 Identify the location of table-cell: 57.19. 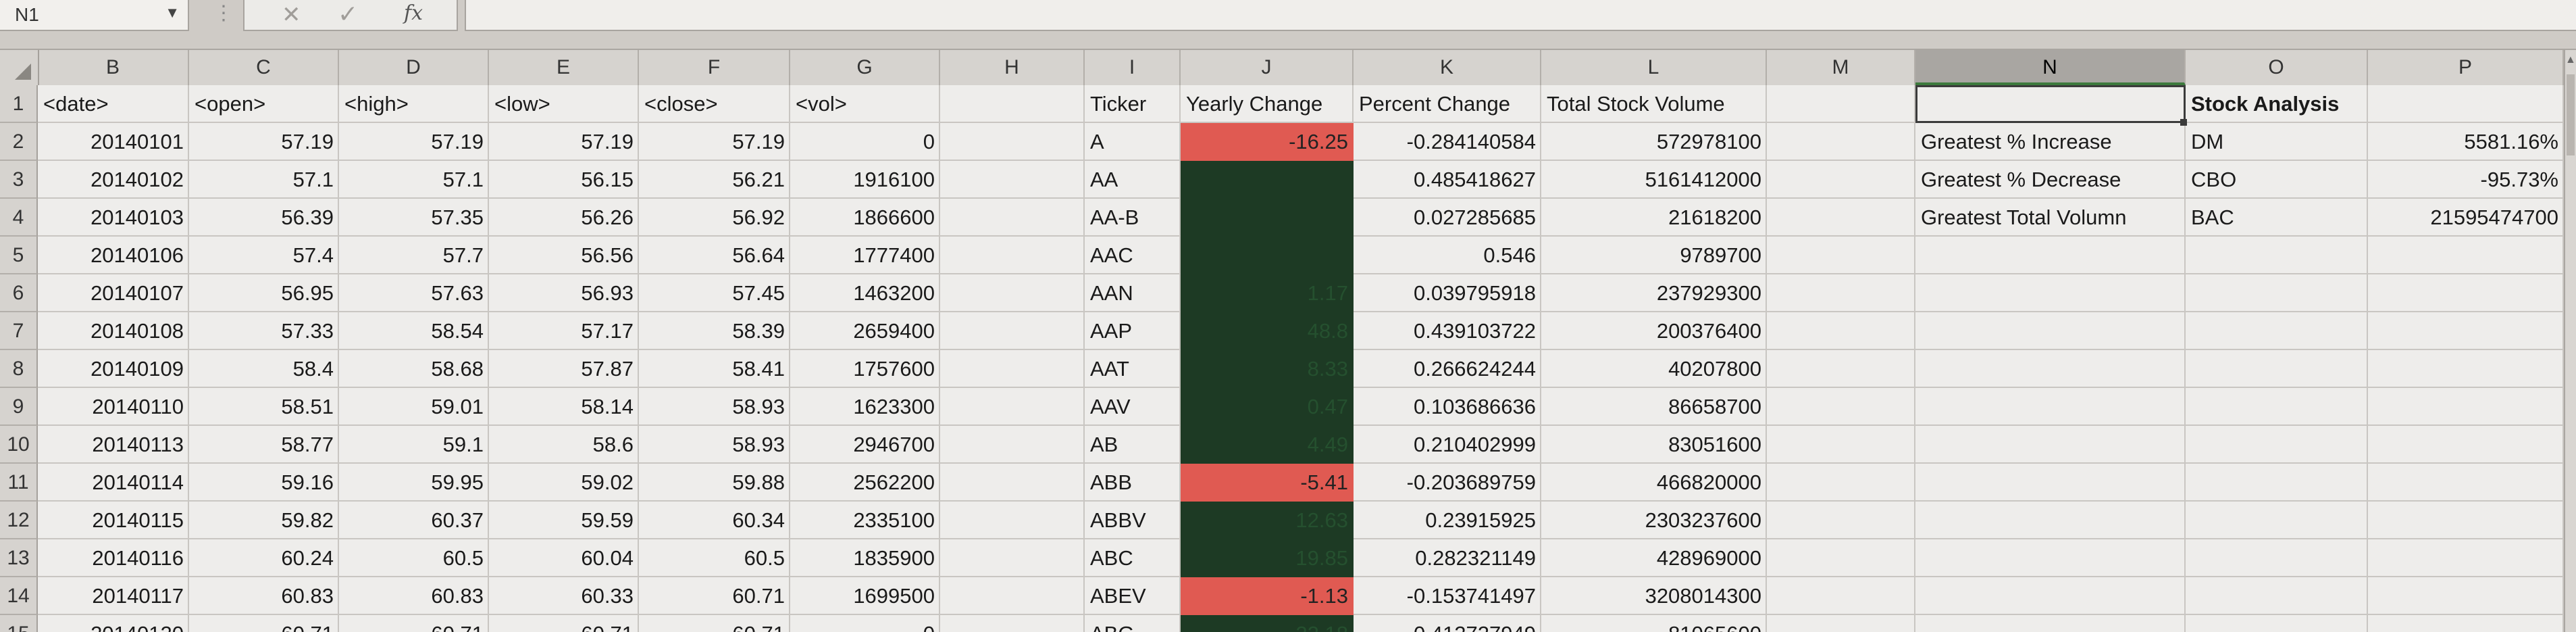
(307, 141).